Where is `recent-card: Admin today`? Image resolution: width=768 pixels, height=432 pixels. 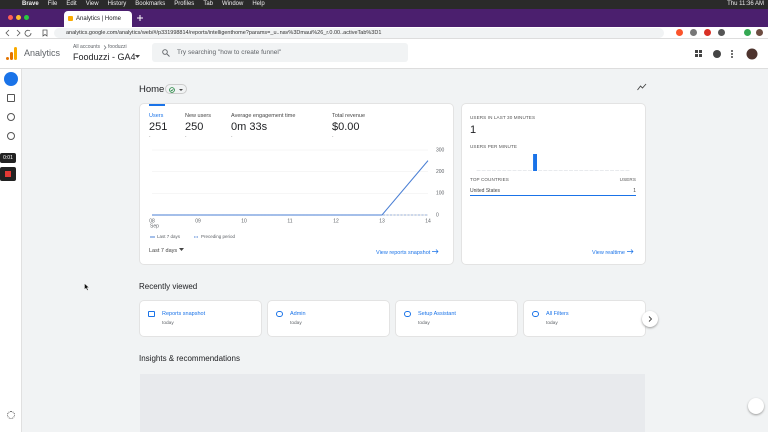
recent-card: Admin today is located at coordinates (328, 318).